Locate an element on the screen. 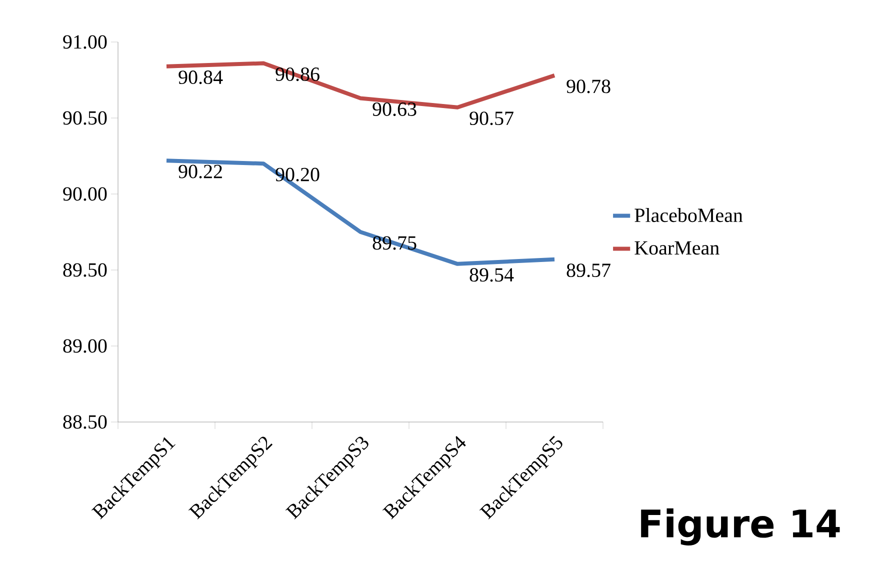 This screenshot has height=579, width=870. line-series is located at coordinates (360, 212).